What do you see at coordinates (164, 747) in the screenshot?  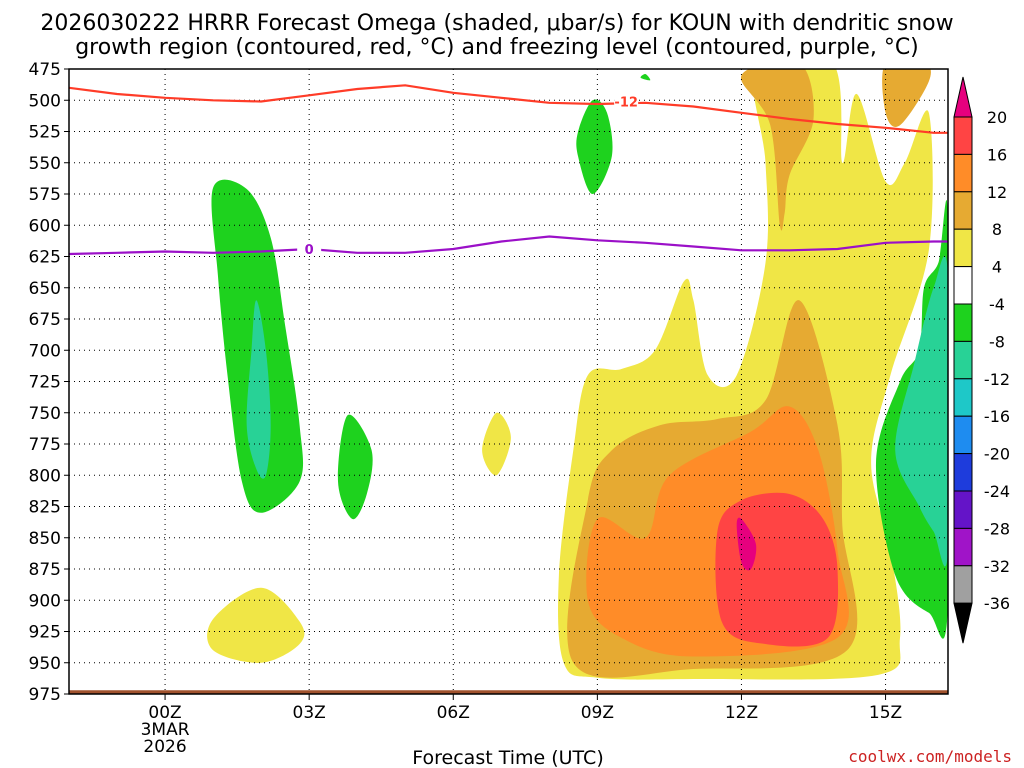 I see `x-tick-sublabel: 2026` at bounding box center [164, 747].